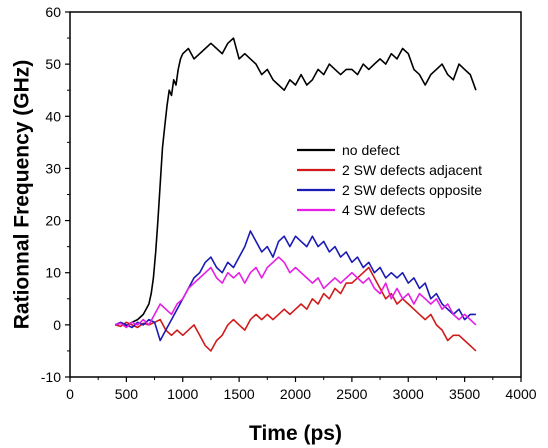  Describe the element at coordinates (464, 394) in the screenshot. I see `x-tick-label: 3500` at that location.